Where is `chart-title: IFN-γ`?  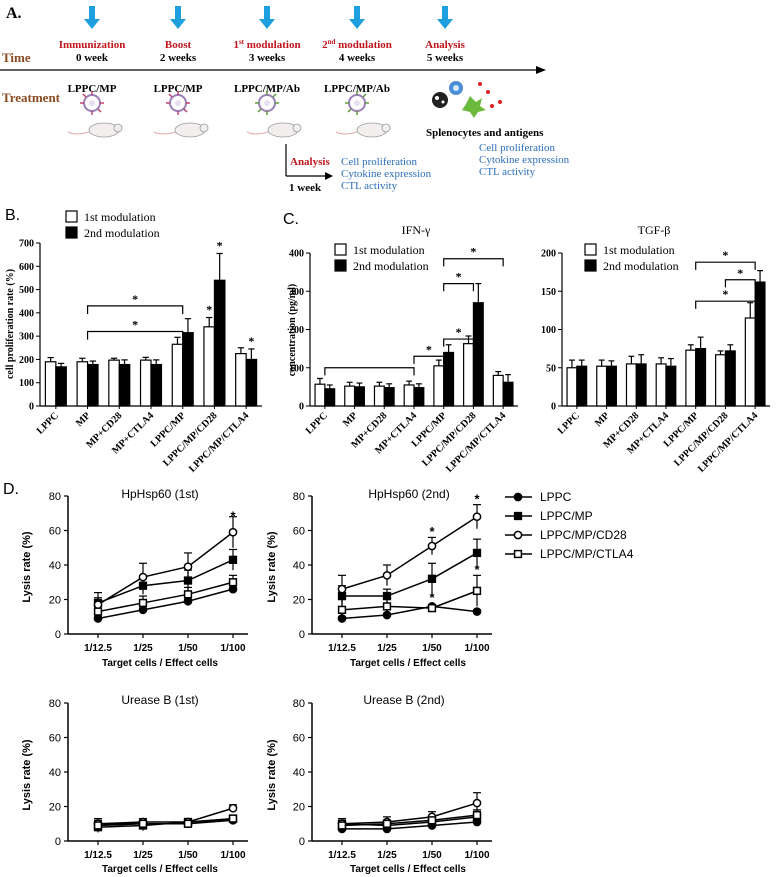 chart-title: IFN-γ is located at coordinates (416, 230).